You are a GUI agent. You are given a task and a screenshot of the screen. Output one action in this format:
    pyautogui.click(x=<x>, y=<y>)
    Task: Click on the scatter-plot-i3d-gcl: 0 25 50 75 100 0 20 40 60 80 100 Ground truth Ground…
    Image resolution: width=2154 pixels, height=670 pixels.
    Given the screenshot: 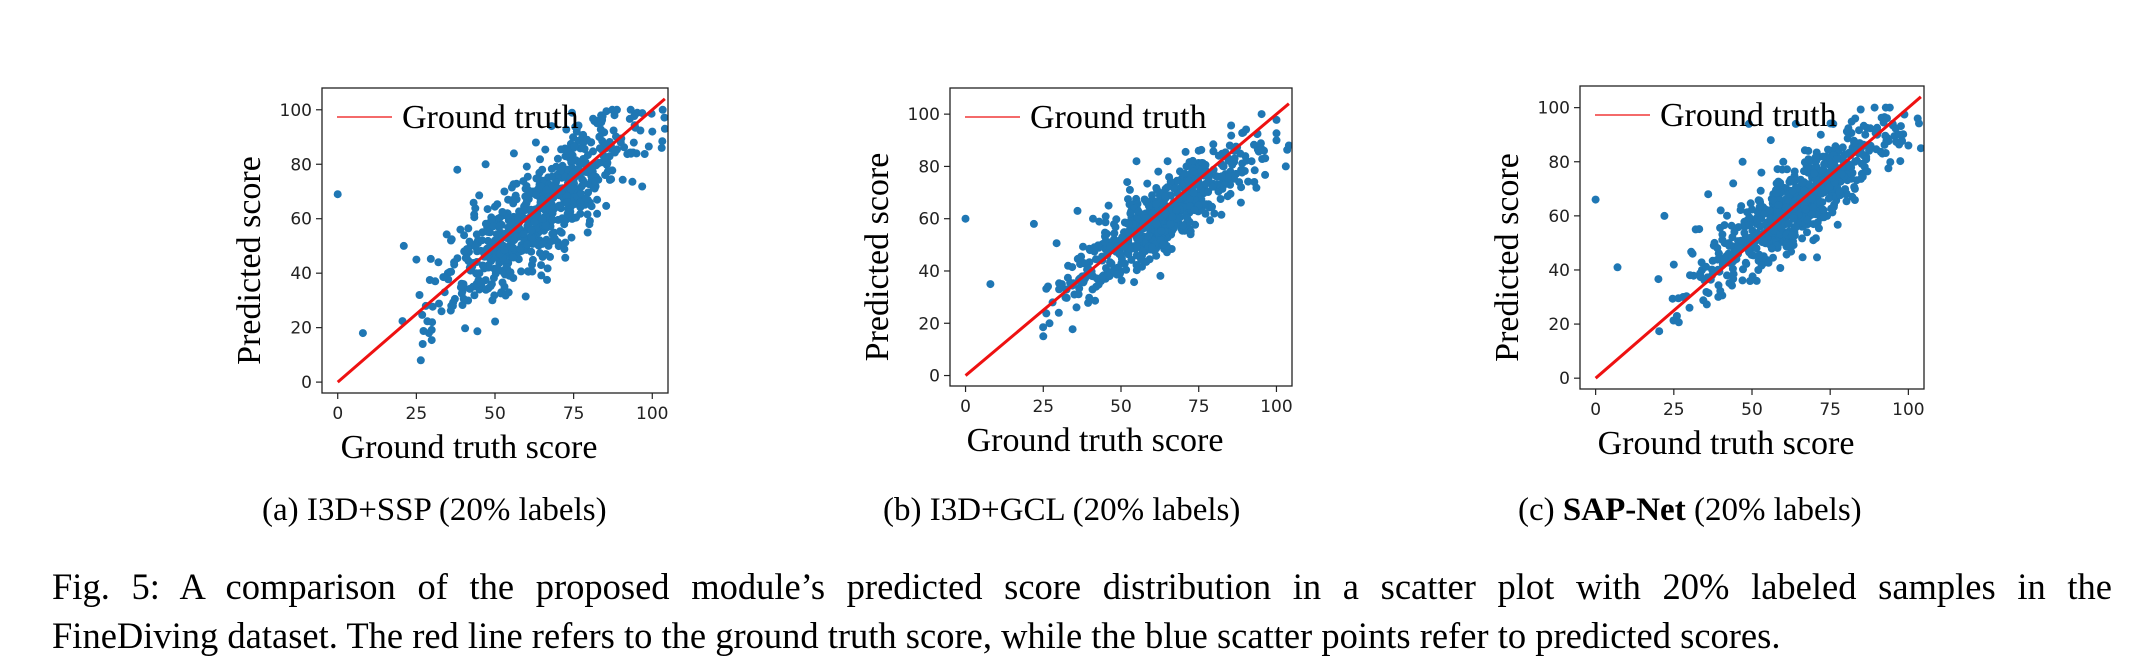 What is the action you would take?
    pyautogui.click(x=1076, y=273)
    